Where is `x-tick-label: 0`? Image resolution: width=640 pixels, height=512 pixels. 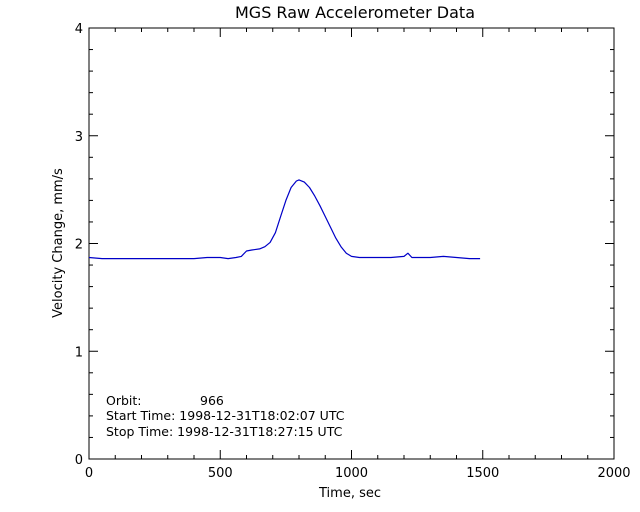 x-tick-label: 0 is located at coordinates (89, 473).